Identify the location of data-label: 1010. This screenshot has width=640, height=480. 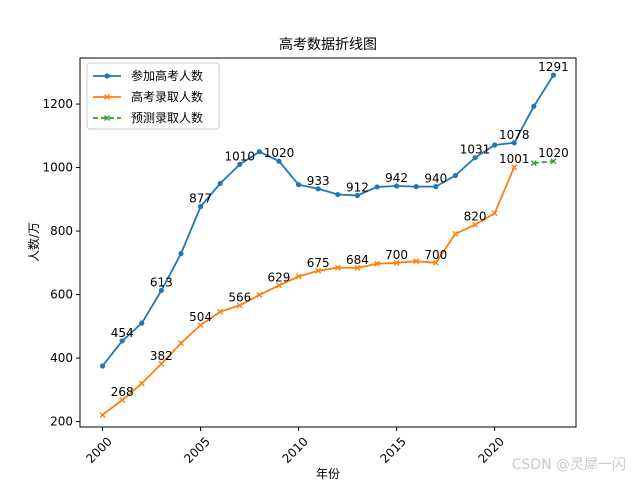
(240, 156).